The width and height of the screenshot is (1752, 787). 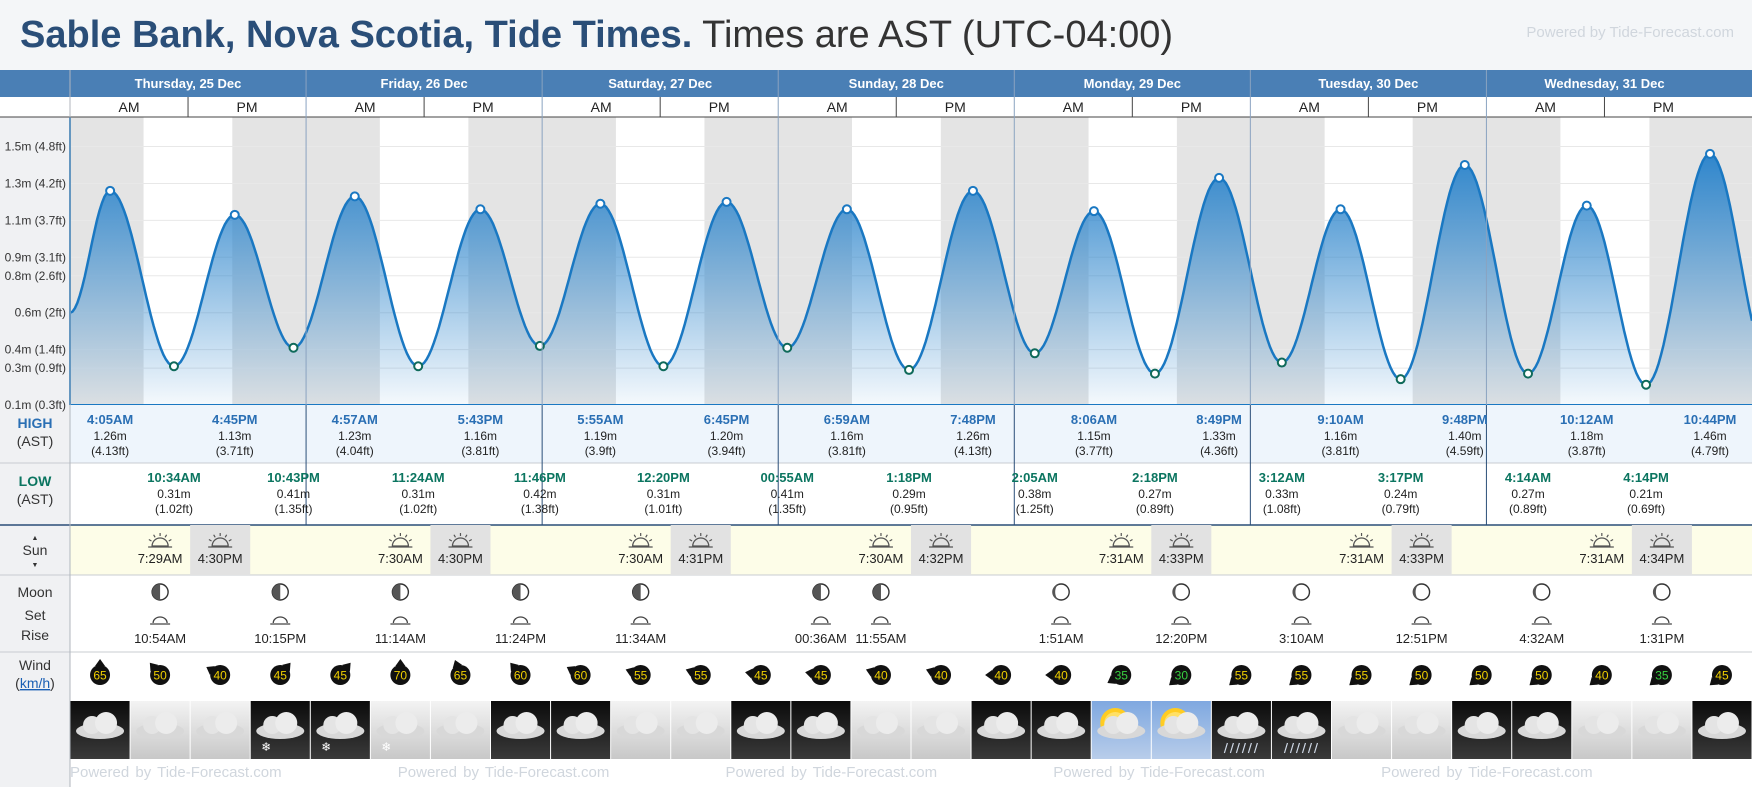 I want to click on low-feet: (1.01ft), so click(x=663, y=509).